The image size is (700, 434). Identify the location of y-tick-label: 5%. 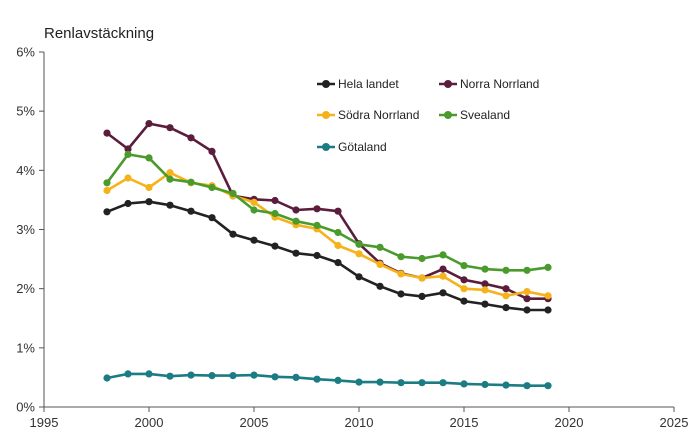
(25, 111).